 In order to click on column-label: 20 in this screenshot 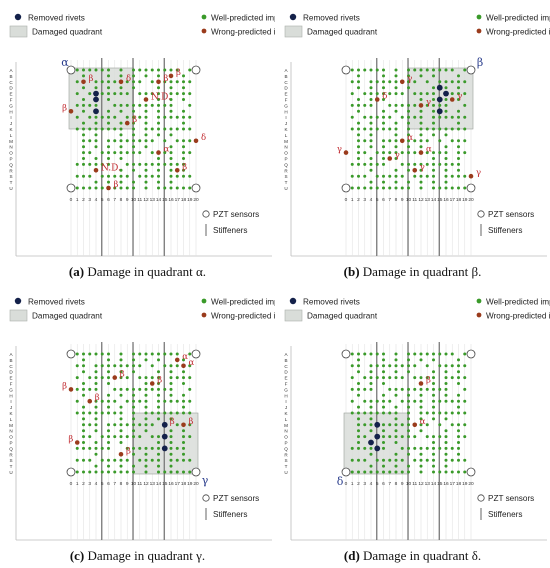, I will do `click(196, 484)`.